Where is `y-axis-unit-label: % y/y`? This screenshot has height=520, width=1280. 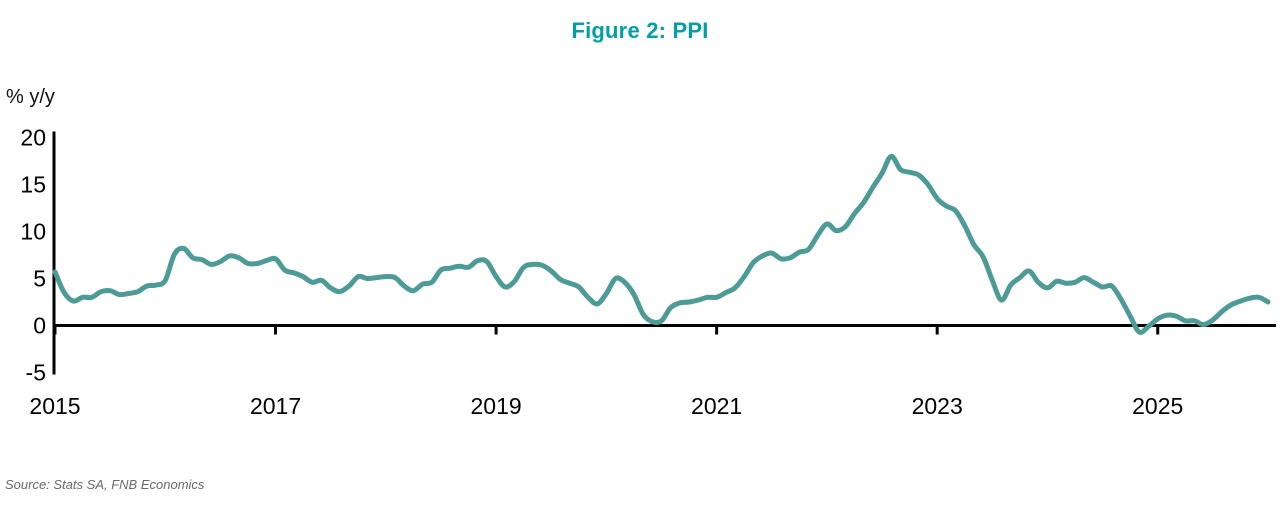
y-axis-unit-label: % y/y is located at coordinates (30, 97).